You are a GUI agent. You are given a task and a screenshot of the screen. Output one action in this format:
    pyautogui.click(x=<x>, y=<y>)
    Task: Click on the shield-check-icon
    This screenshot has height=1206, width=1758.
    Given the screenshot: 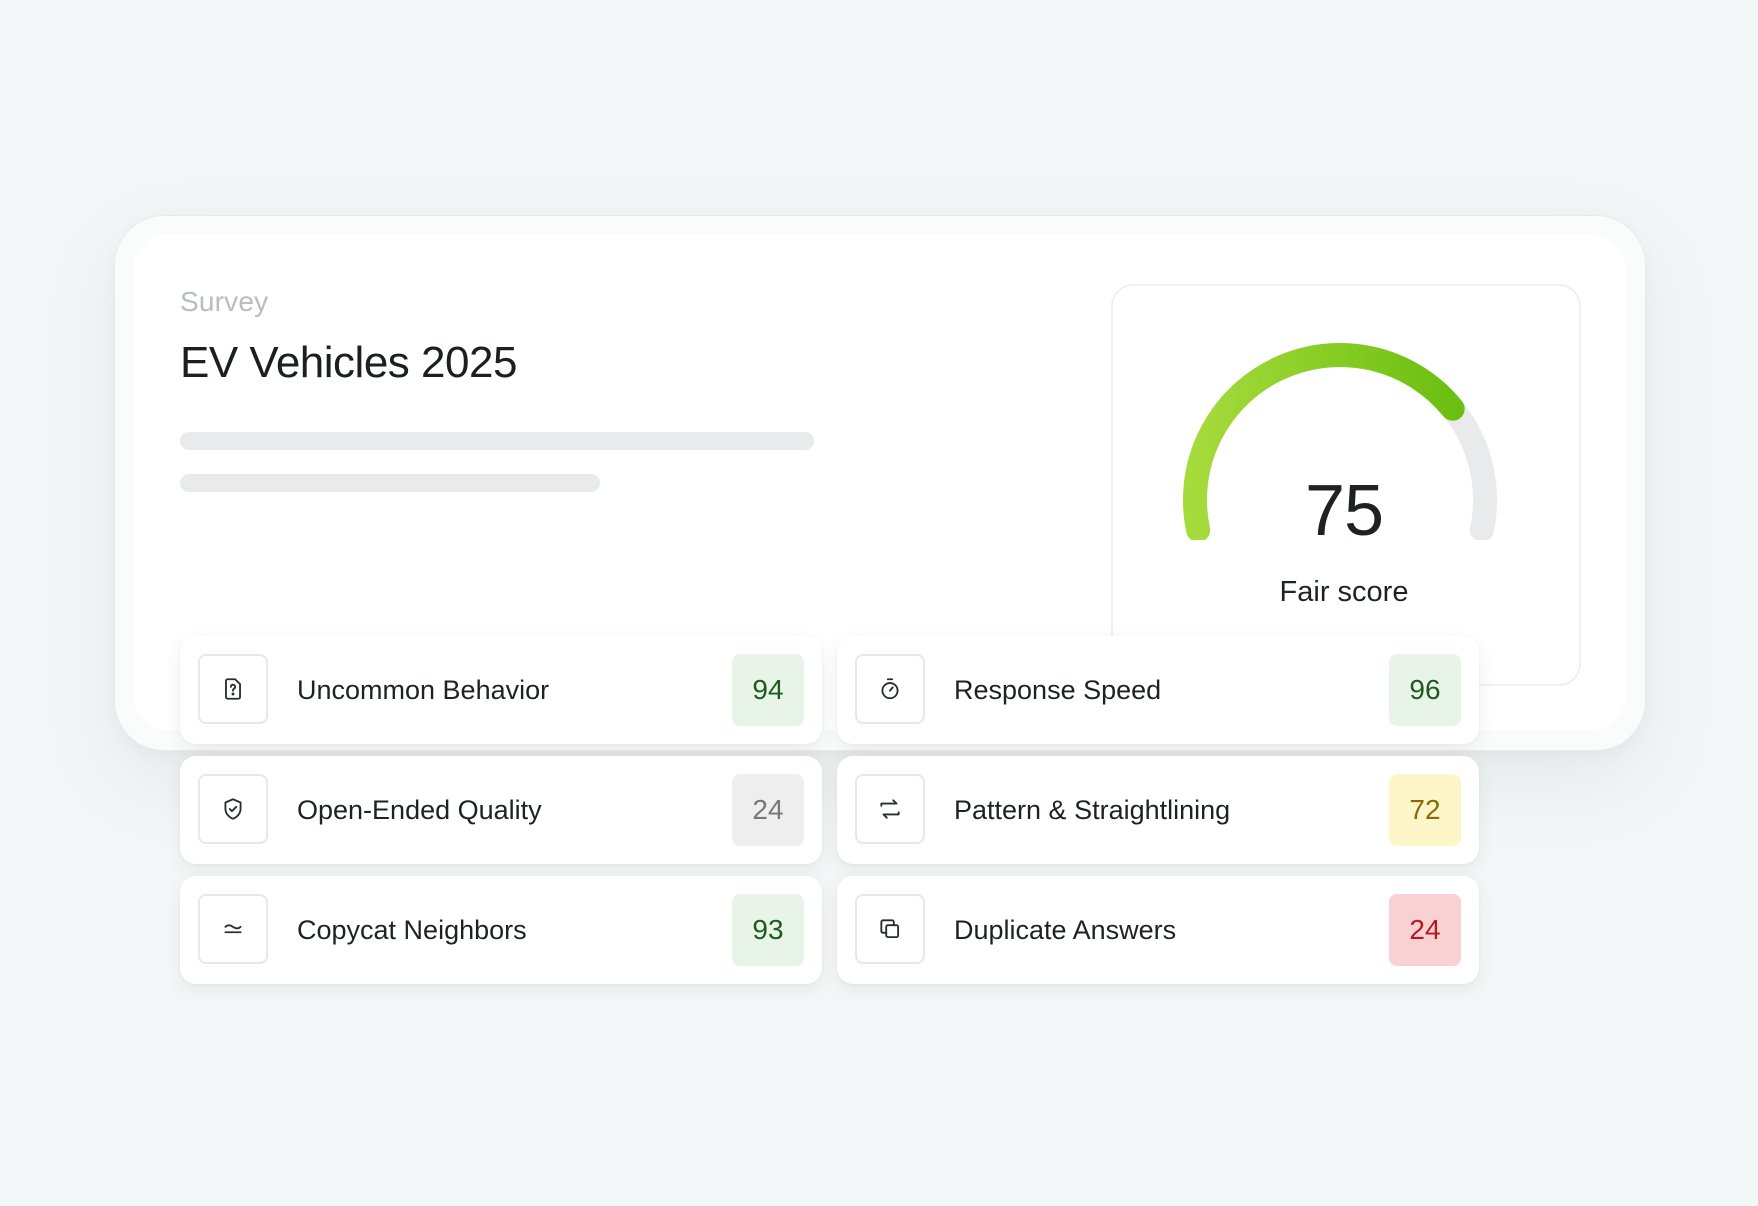 What is the action you would take?
    pyautogui.click(x=233, y=809)
    